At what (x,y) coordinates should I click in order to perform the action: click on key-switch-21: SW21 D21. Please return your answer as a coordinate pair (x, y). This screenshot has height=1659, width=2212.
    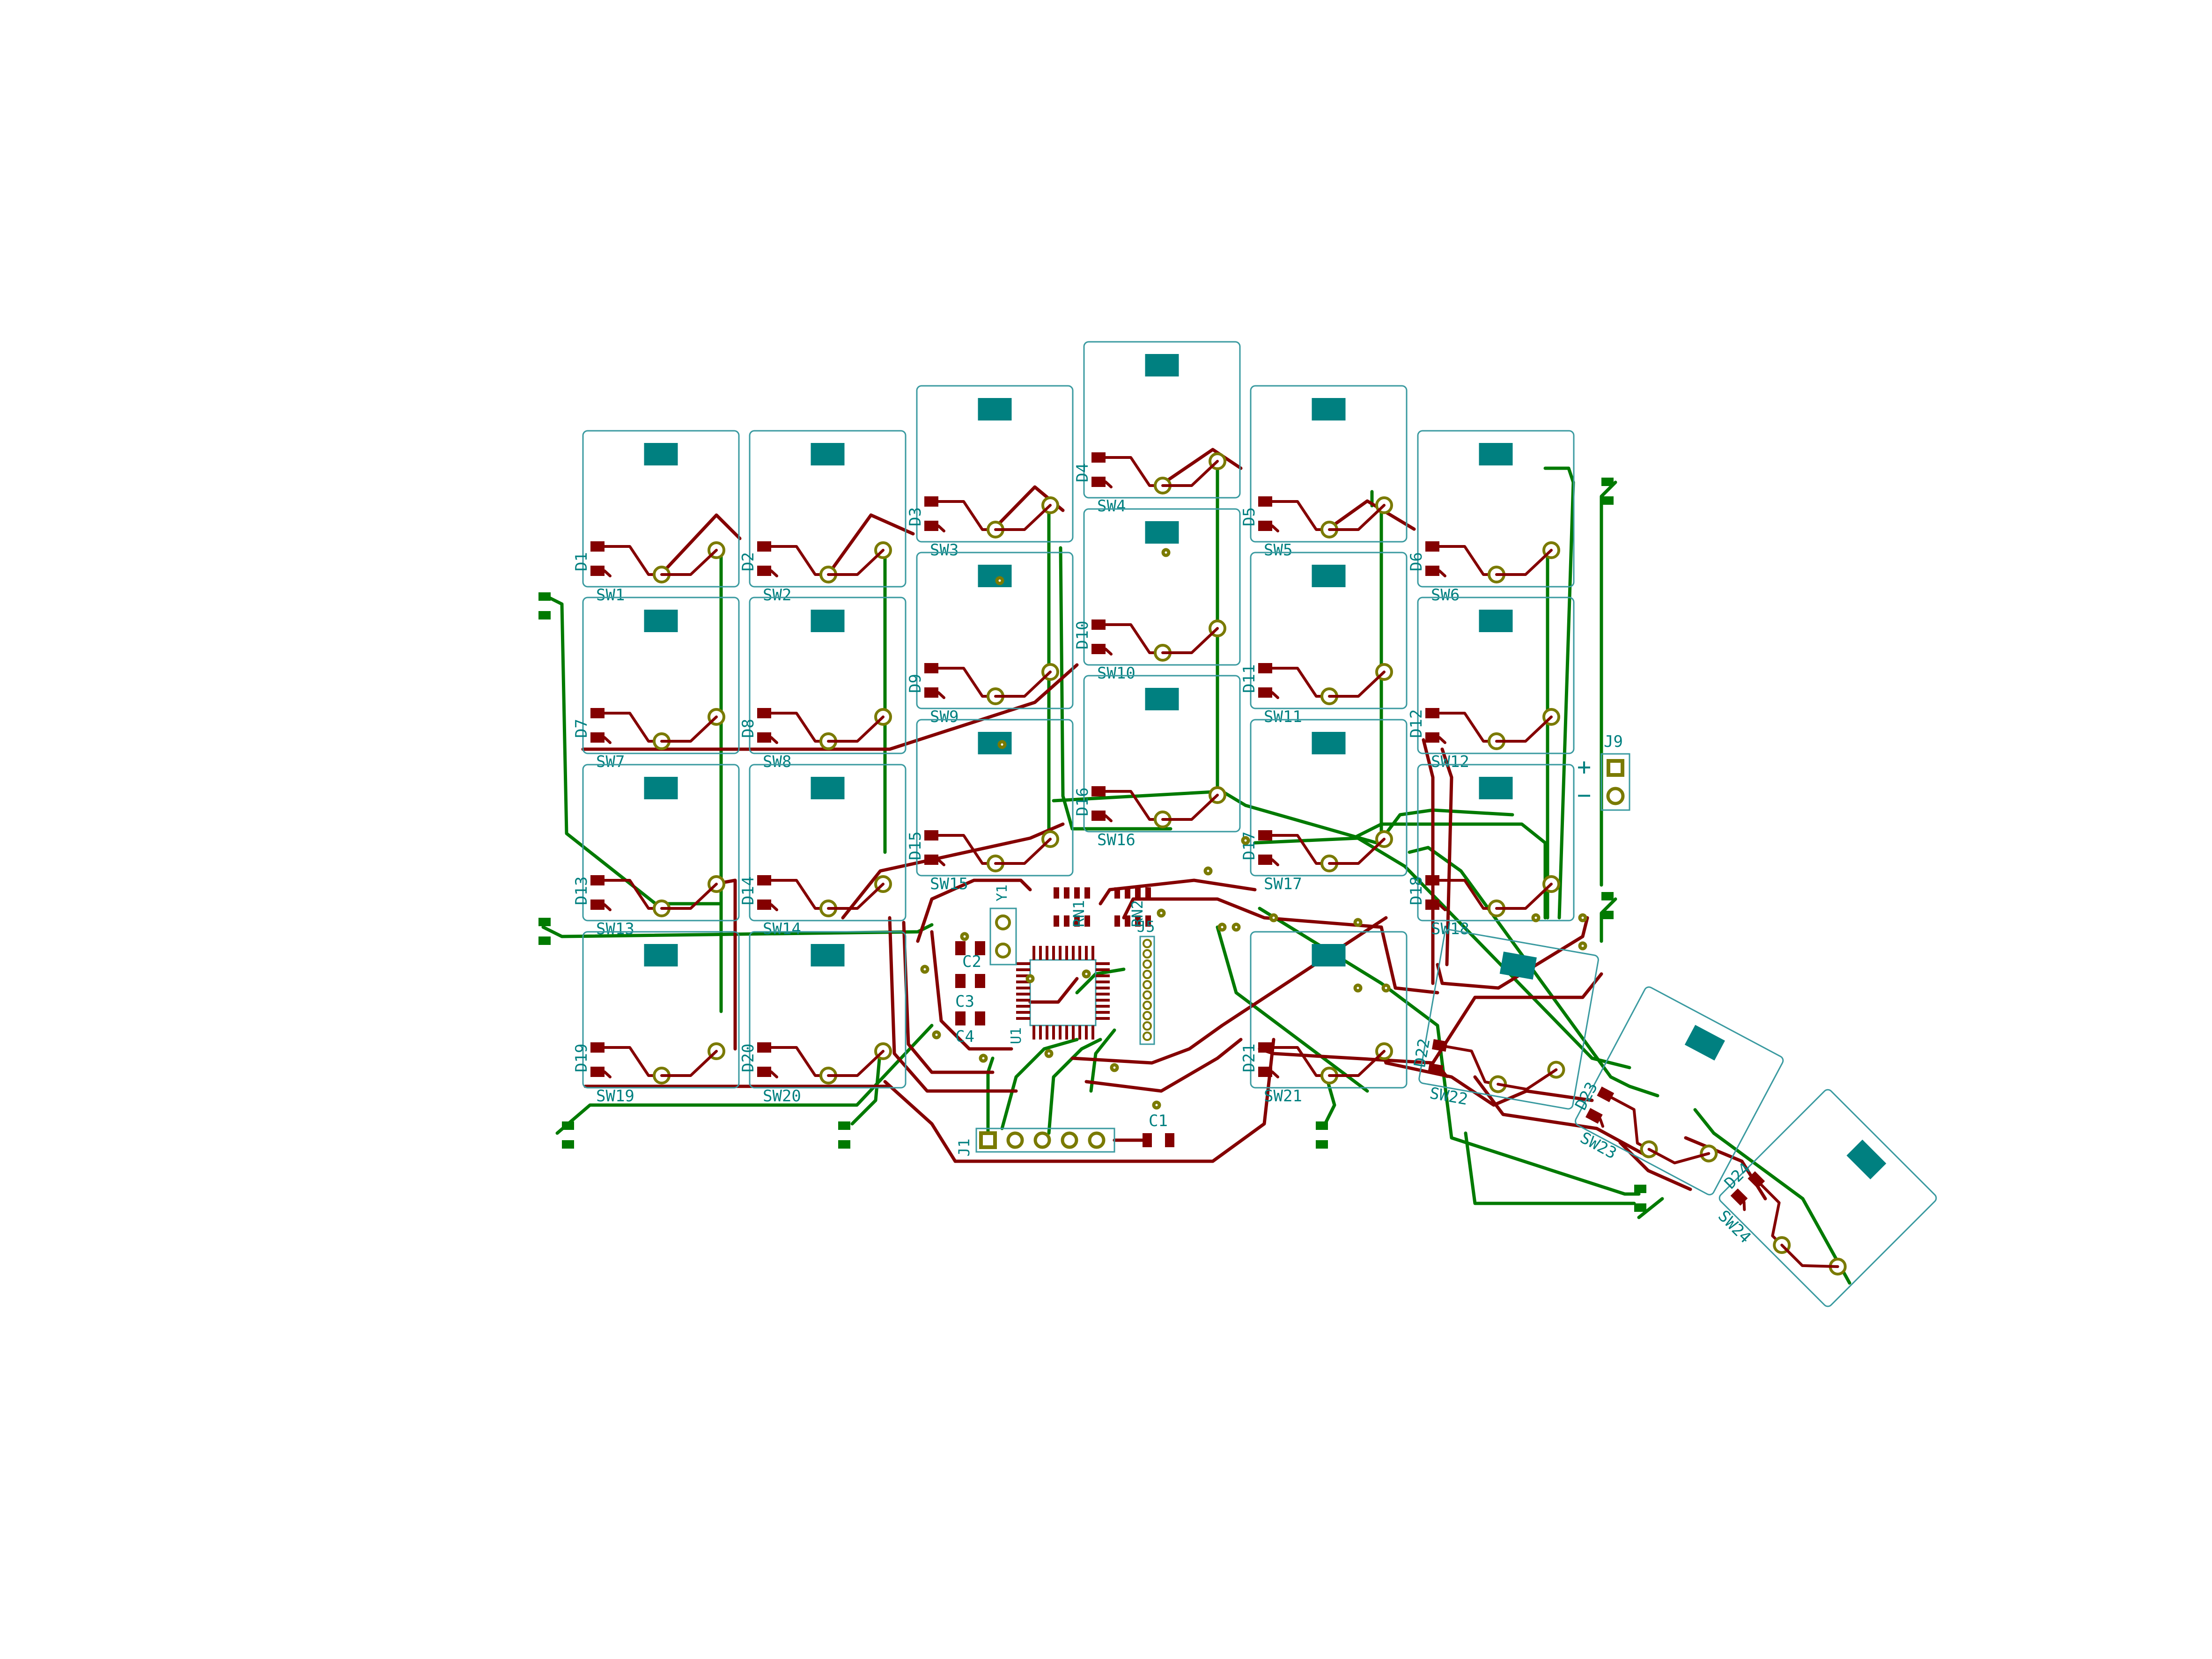
    Looking at the image, I should click on (1324, 1019).